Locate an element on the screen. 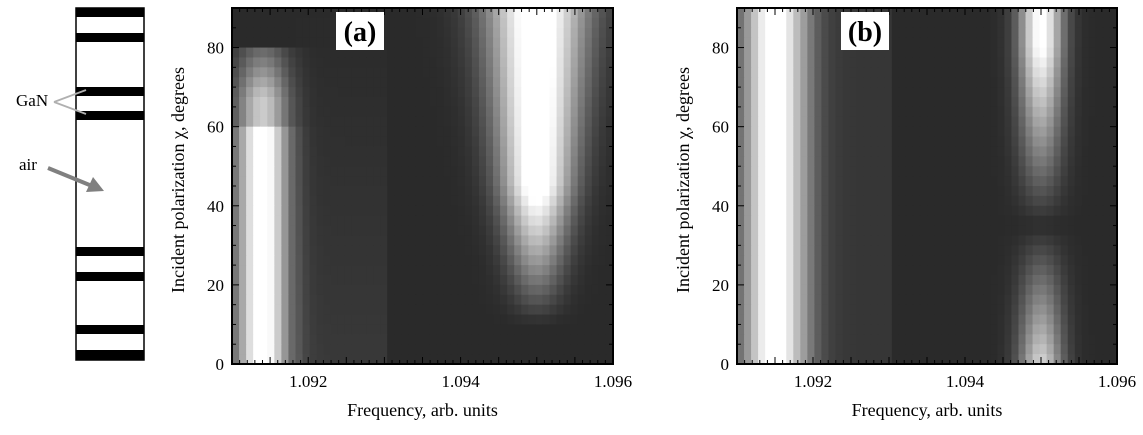 The width and height of the screenshot is (1143, 435). y-tick-label: 60 is located at coordinates (720, 127).